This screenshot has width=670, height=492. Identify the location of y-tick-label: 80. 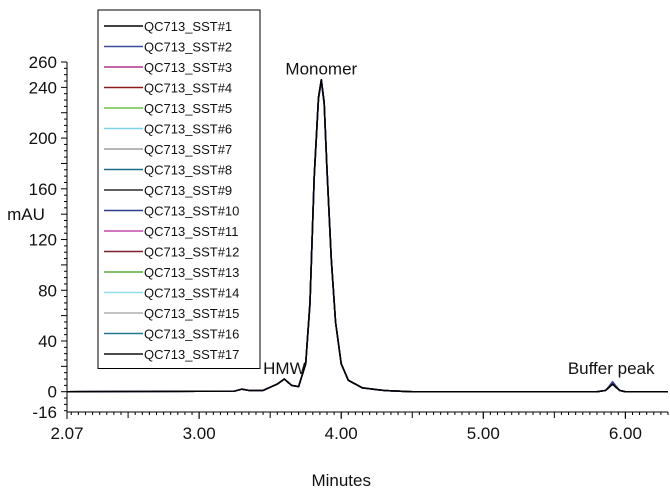
(47, 290).